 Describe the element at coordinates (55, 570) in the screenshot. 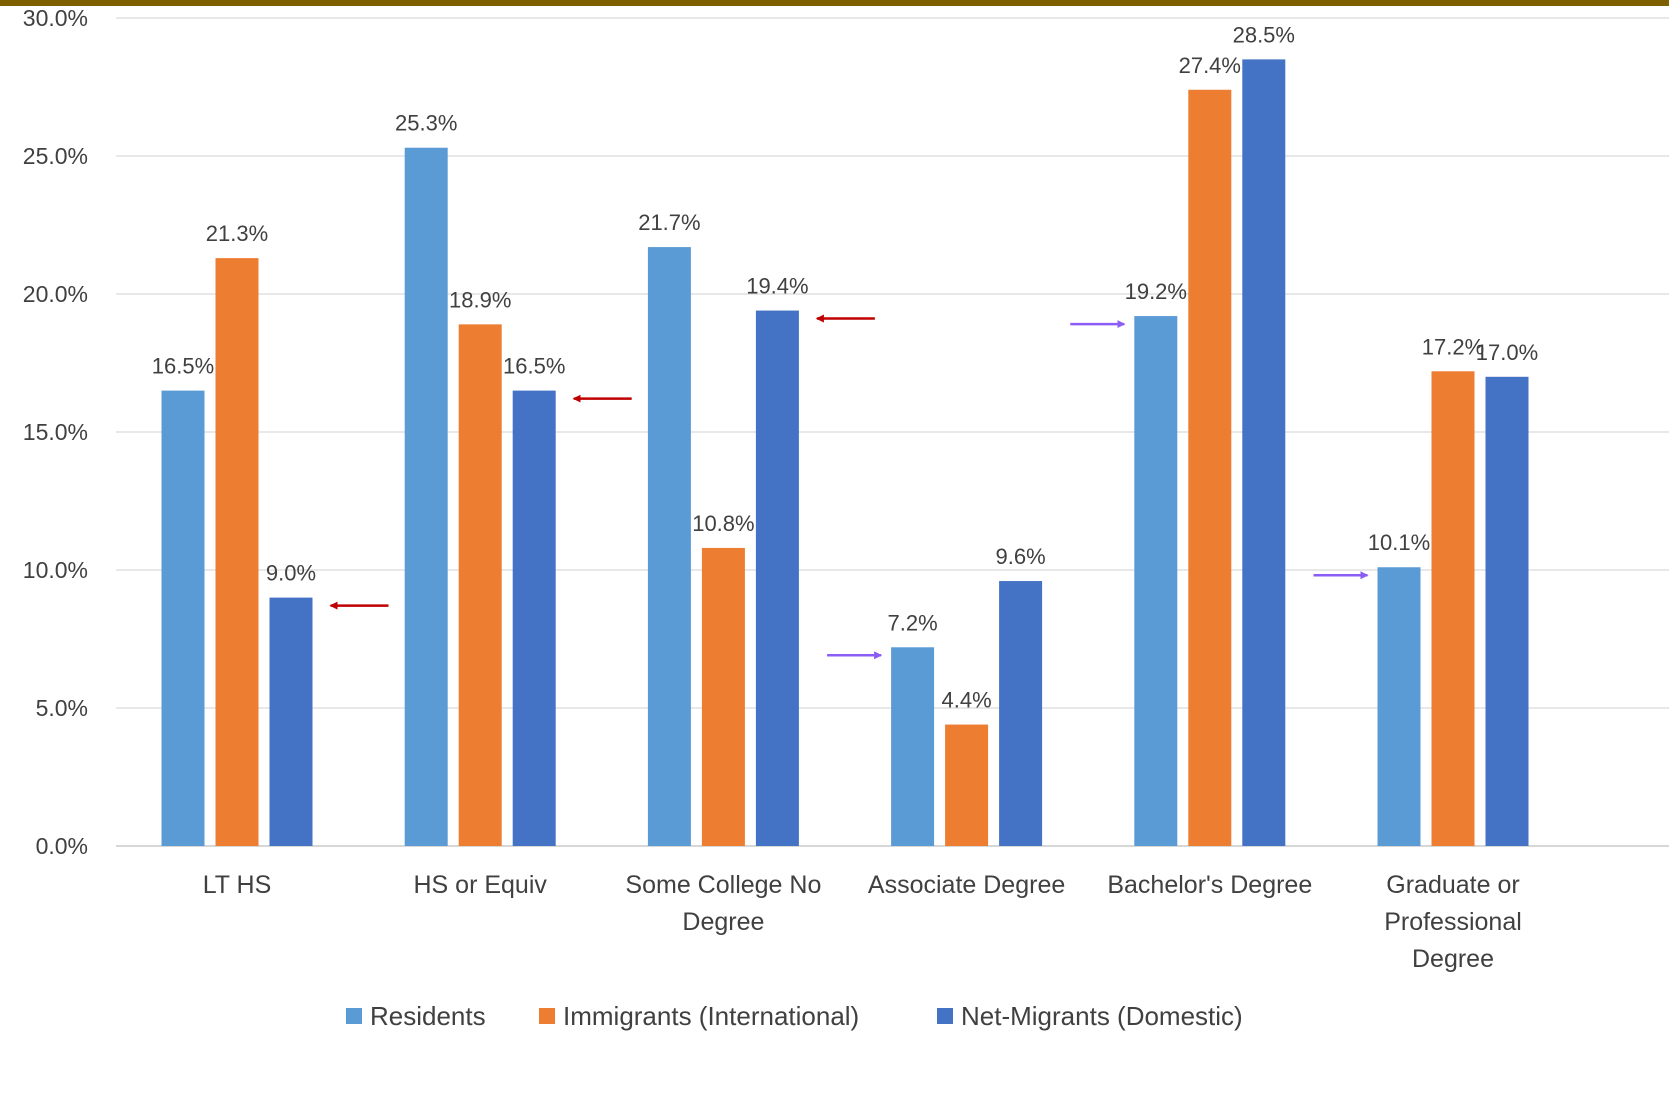

I see `y-tick-label: 10.0%` at that location.